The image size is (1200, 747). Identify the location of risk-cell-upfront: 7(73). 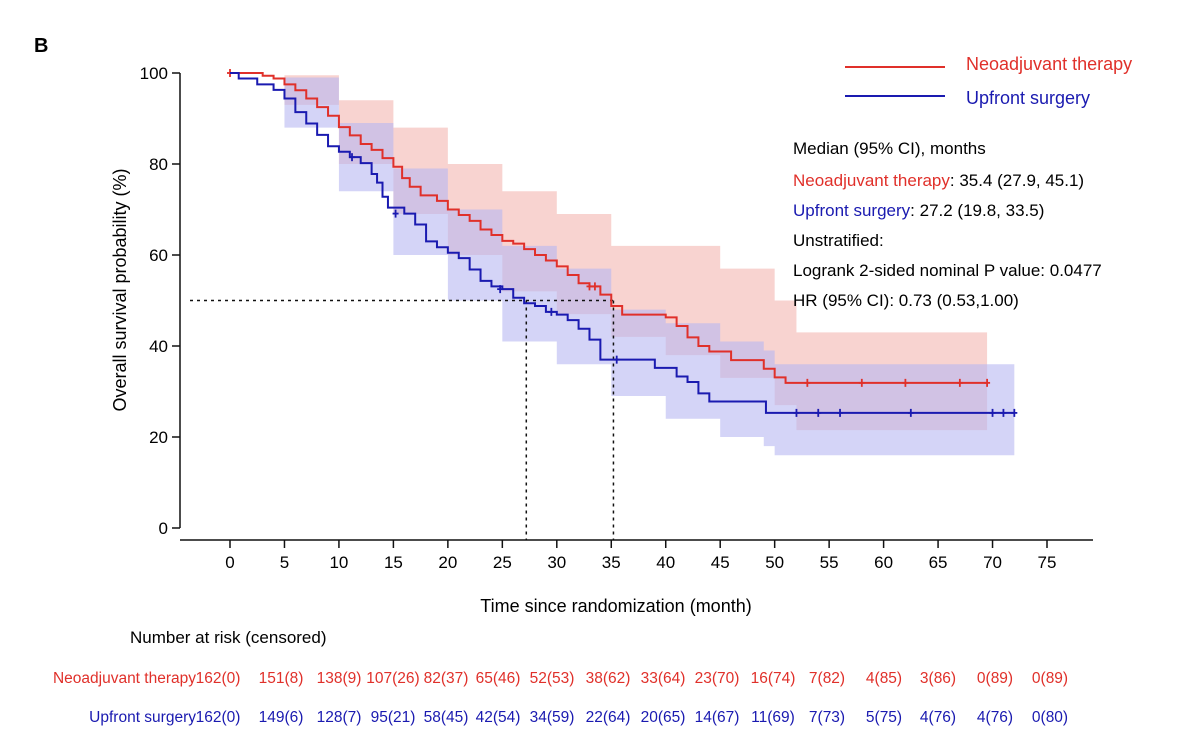
(827, 717).